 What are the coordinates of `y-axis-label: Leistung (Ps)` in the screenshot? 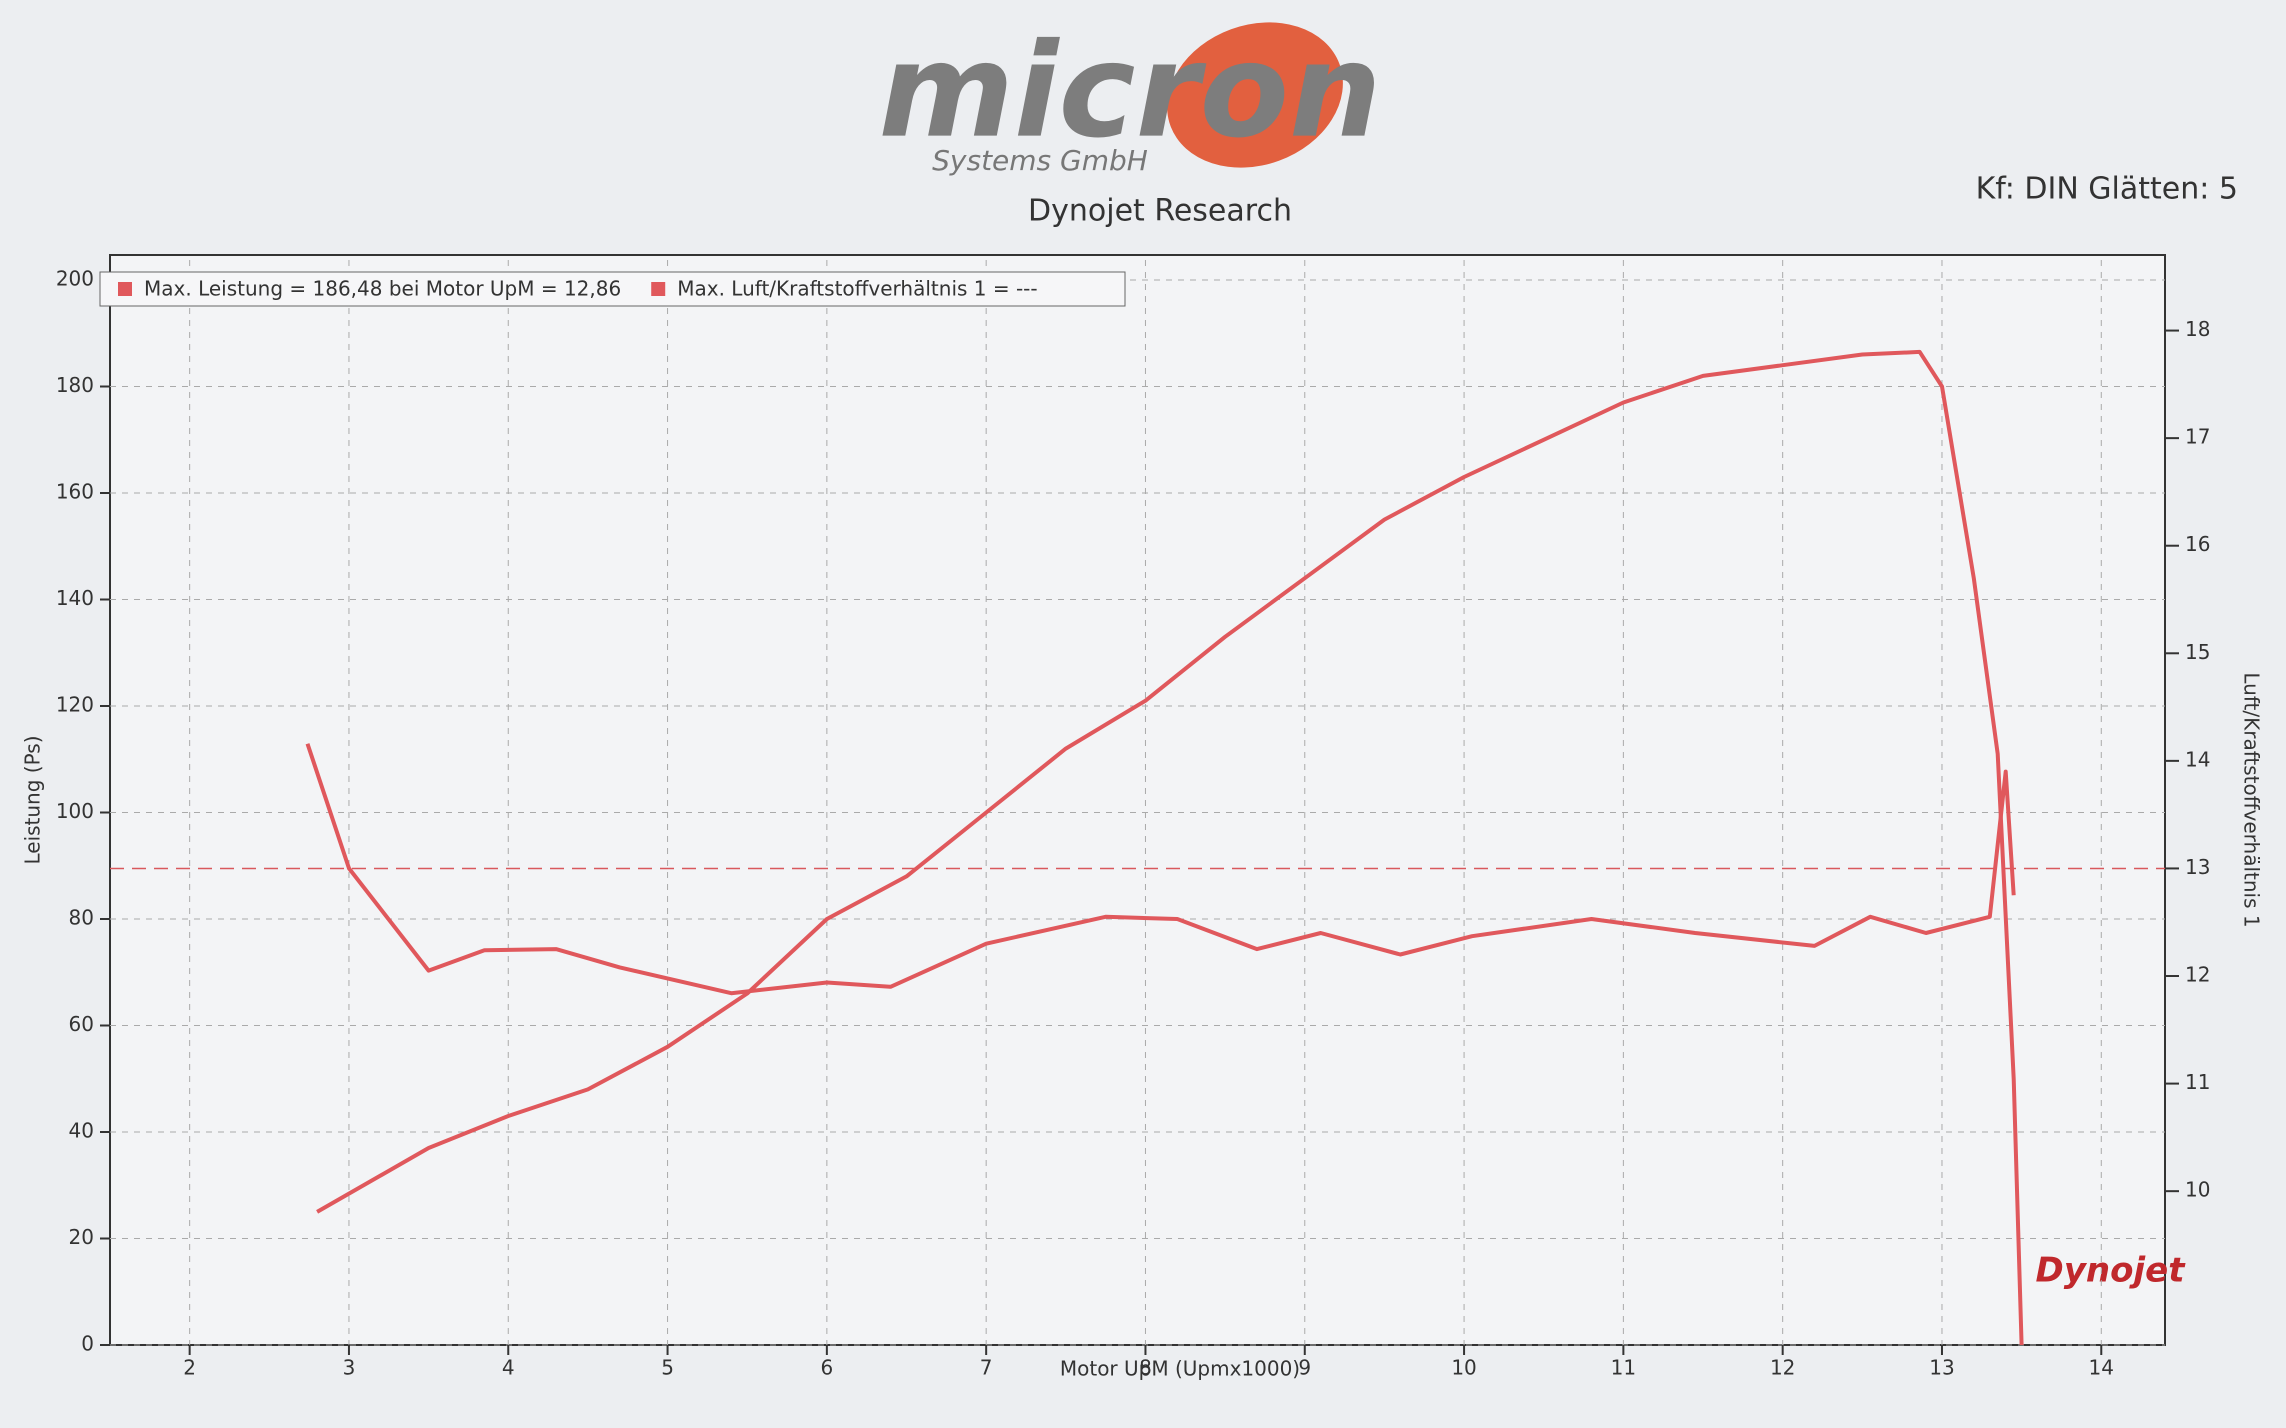 It's located at (33, 799).